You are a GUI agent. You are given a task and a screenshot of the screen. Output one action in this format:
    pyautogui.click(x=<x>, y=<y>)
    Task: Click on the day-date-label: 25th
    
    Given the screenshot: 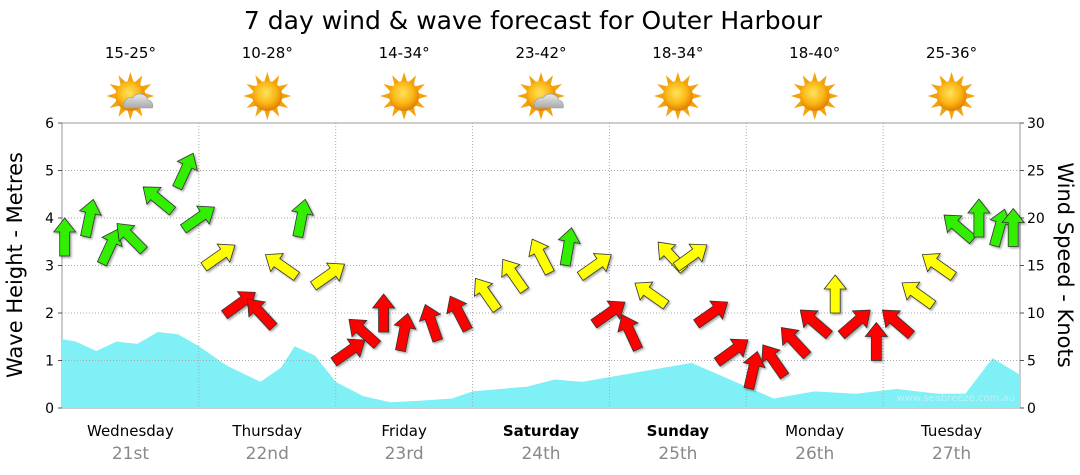 What is the action you would take?
    pyautogui.click(x=677, y=454)
    